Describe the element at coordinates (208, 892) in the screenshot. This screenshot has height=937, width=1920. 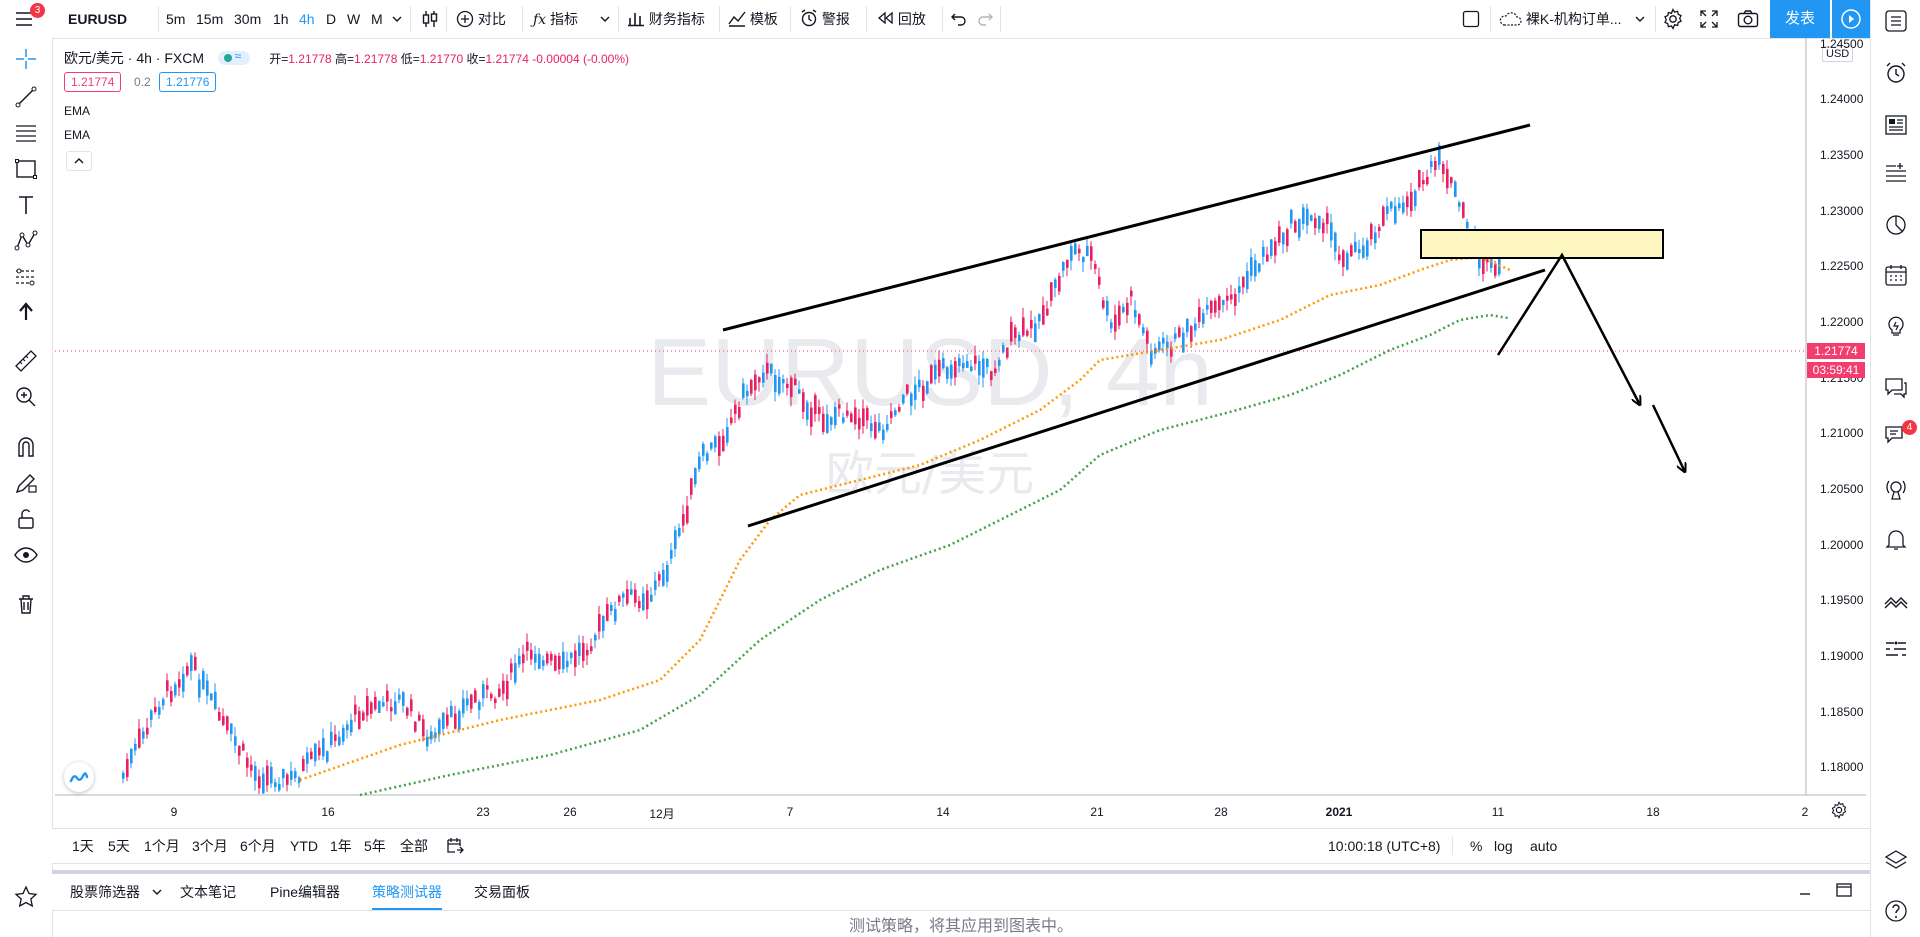
I see `tab-text-notes: 文本笔记` at that location.